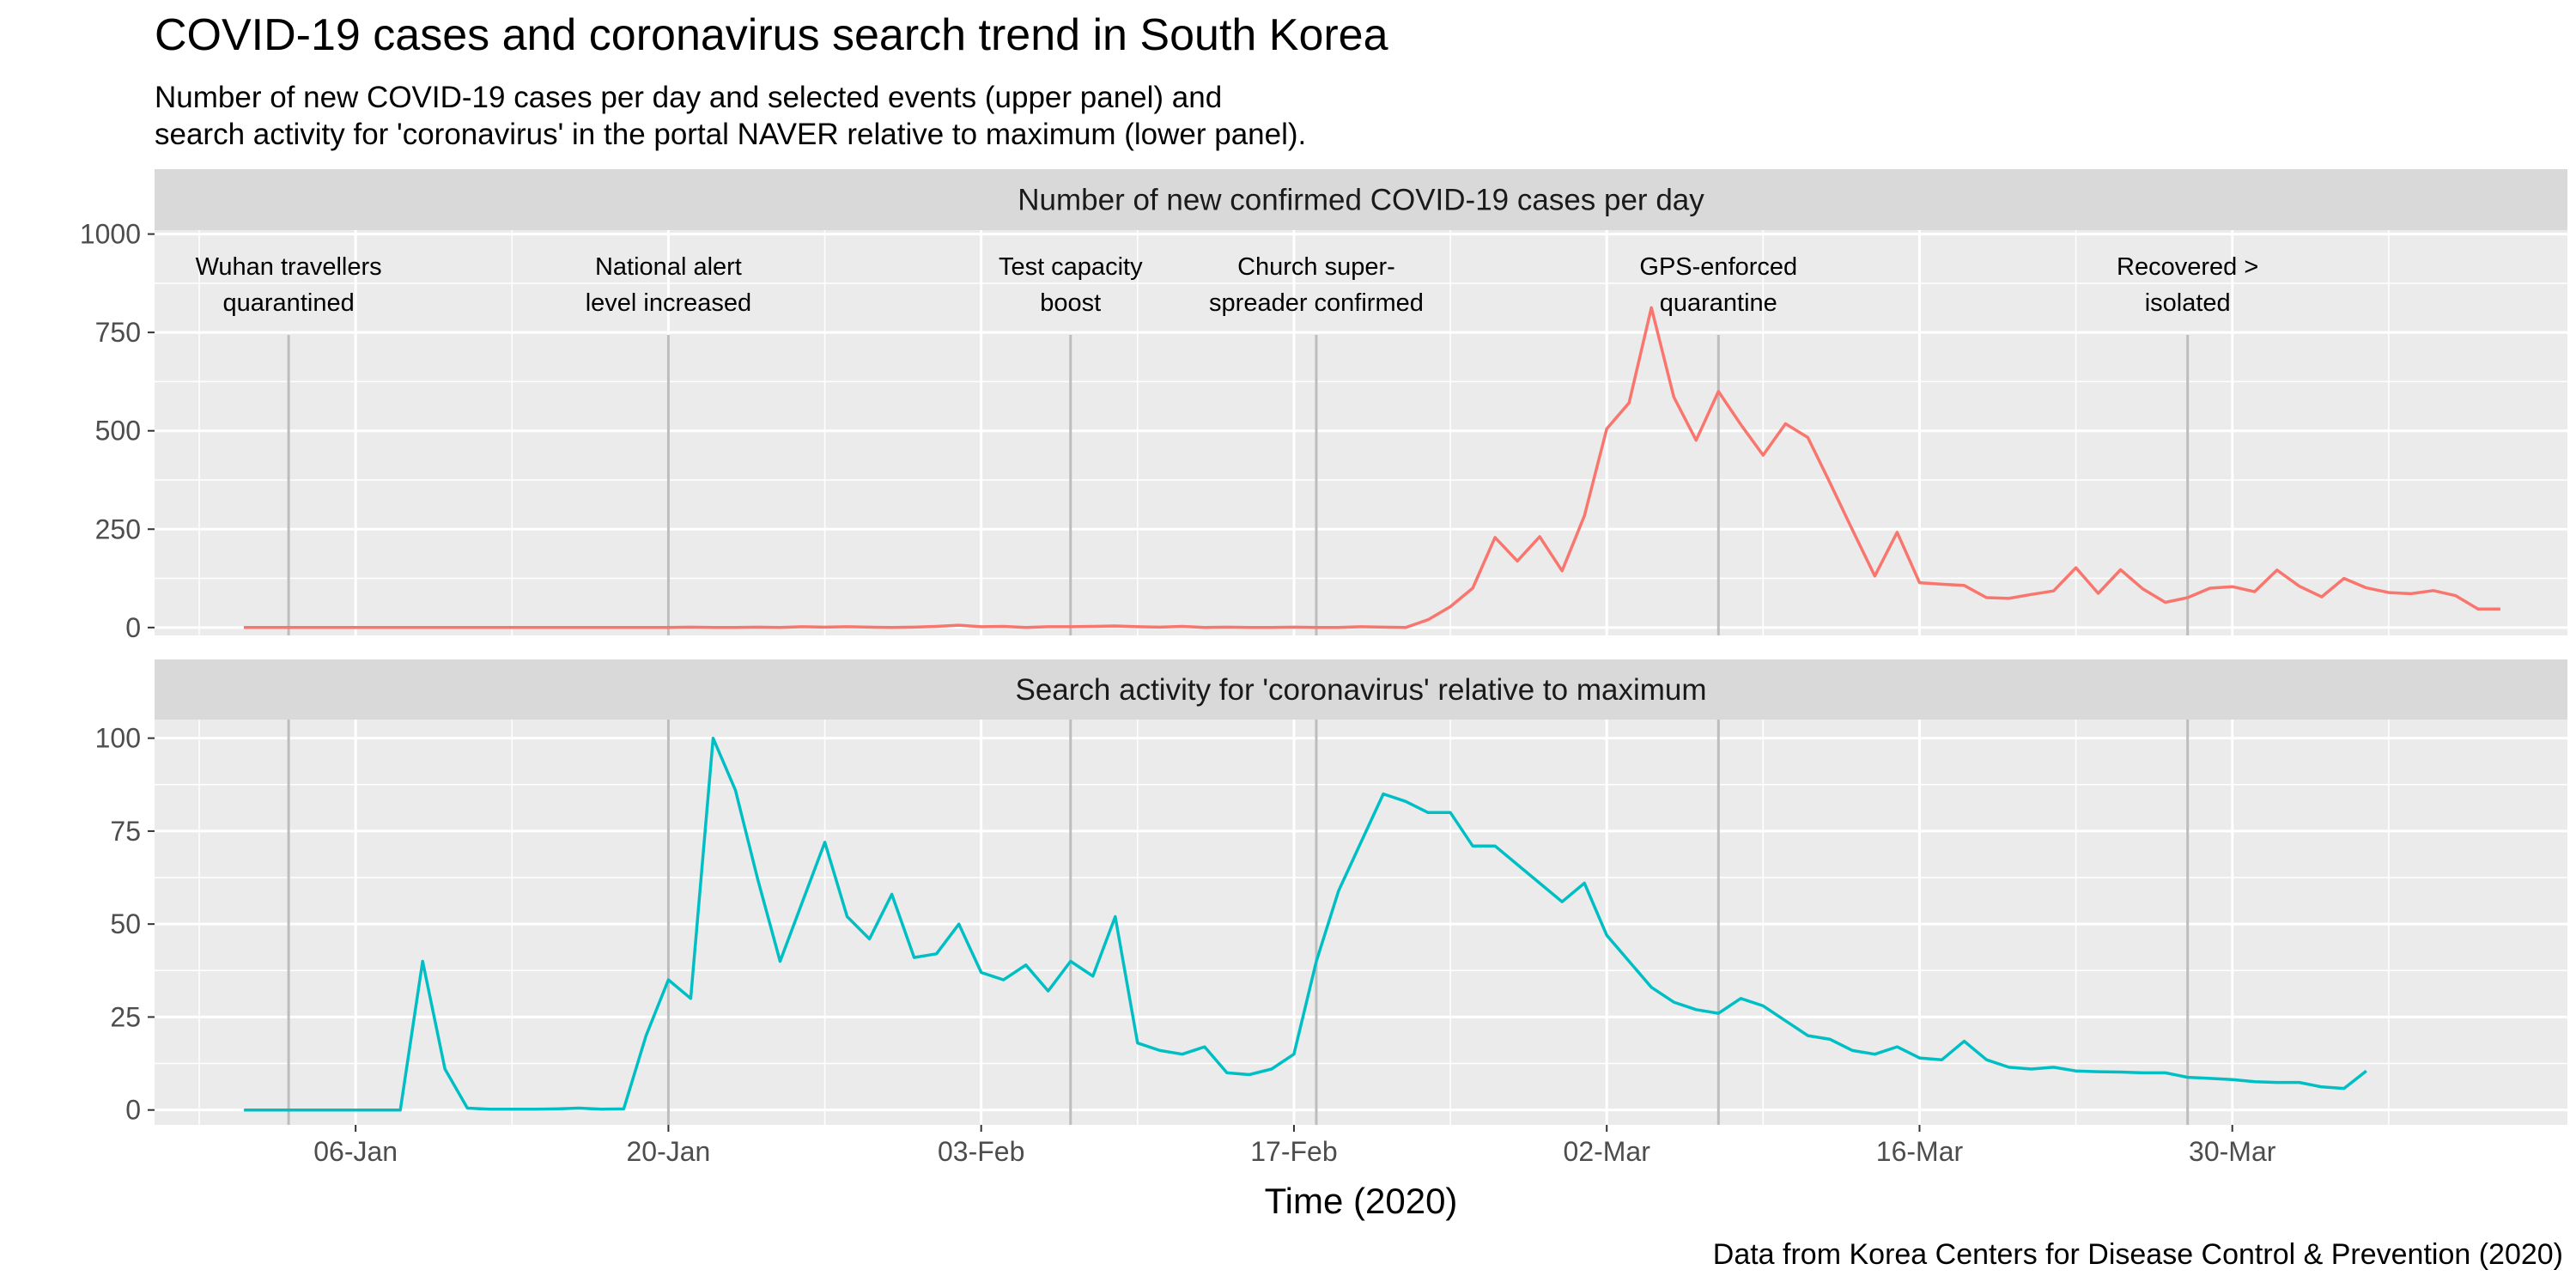  I want to click on y-tick-label: 500, so click(118, 431).